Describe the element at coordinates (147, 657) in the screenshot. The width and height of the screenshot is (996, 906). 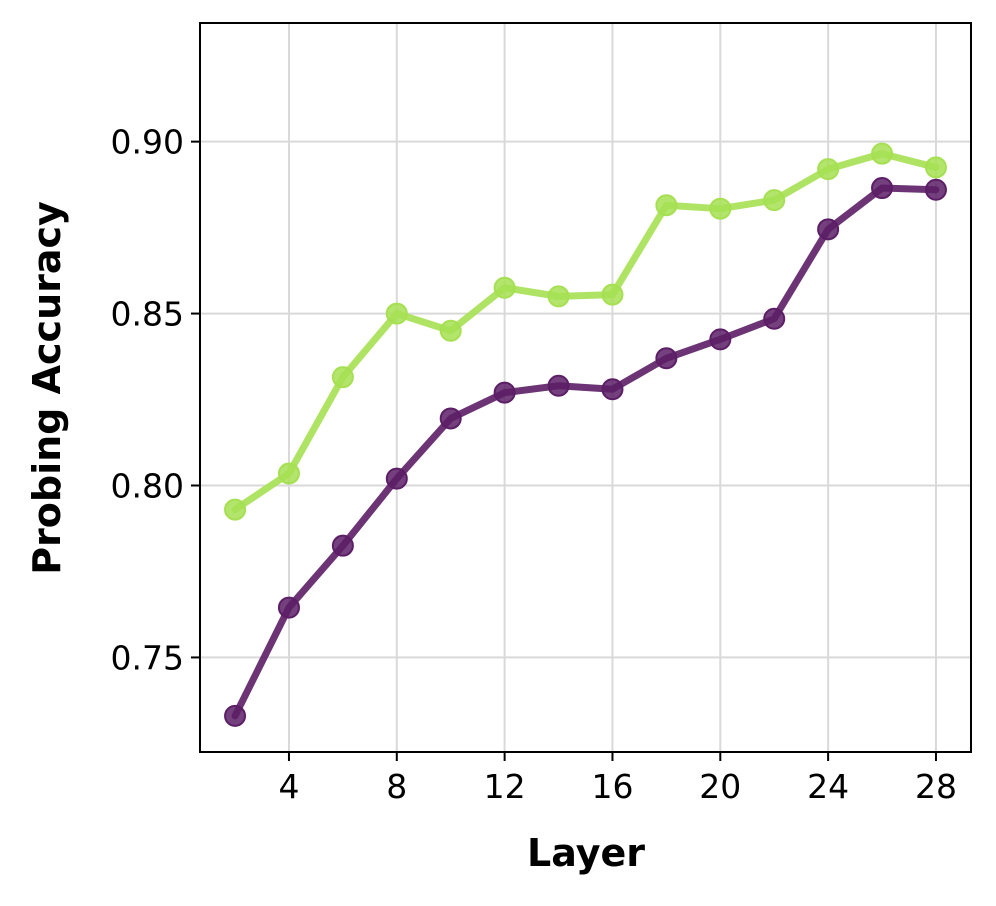
I see `y-tick-label: 0.75` at that location.